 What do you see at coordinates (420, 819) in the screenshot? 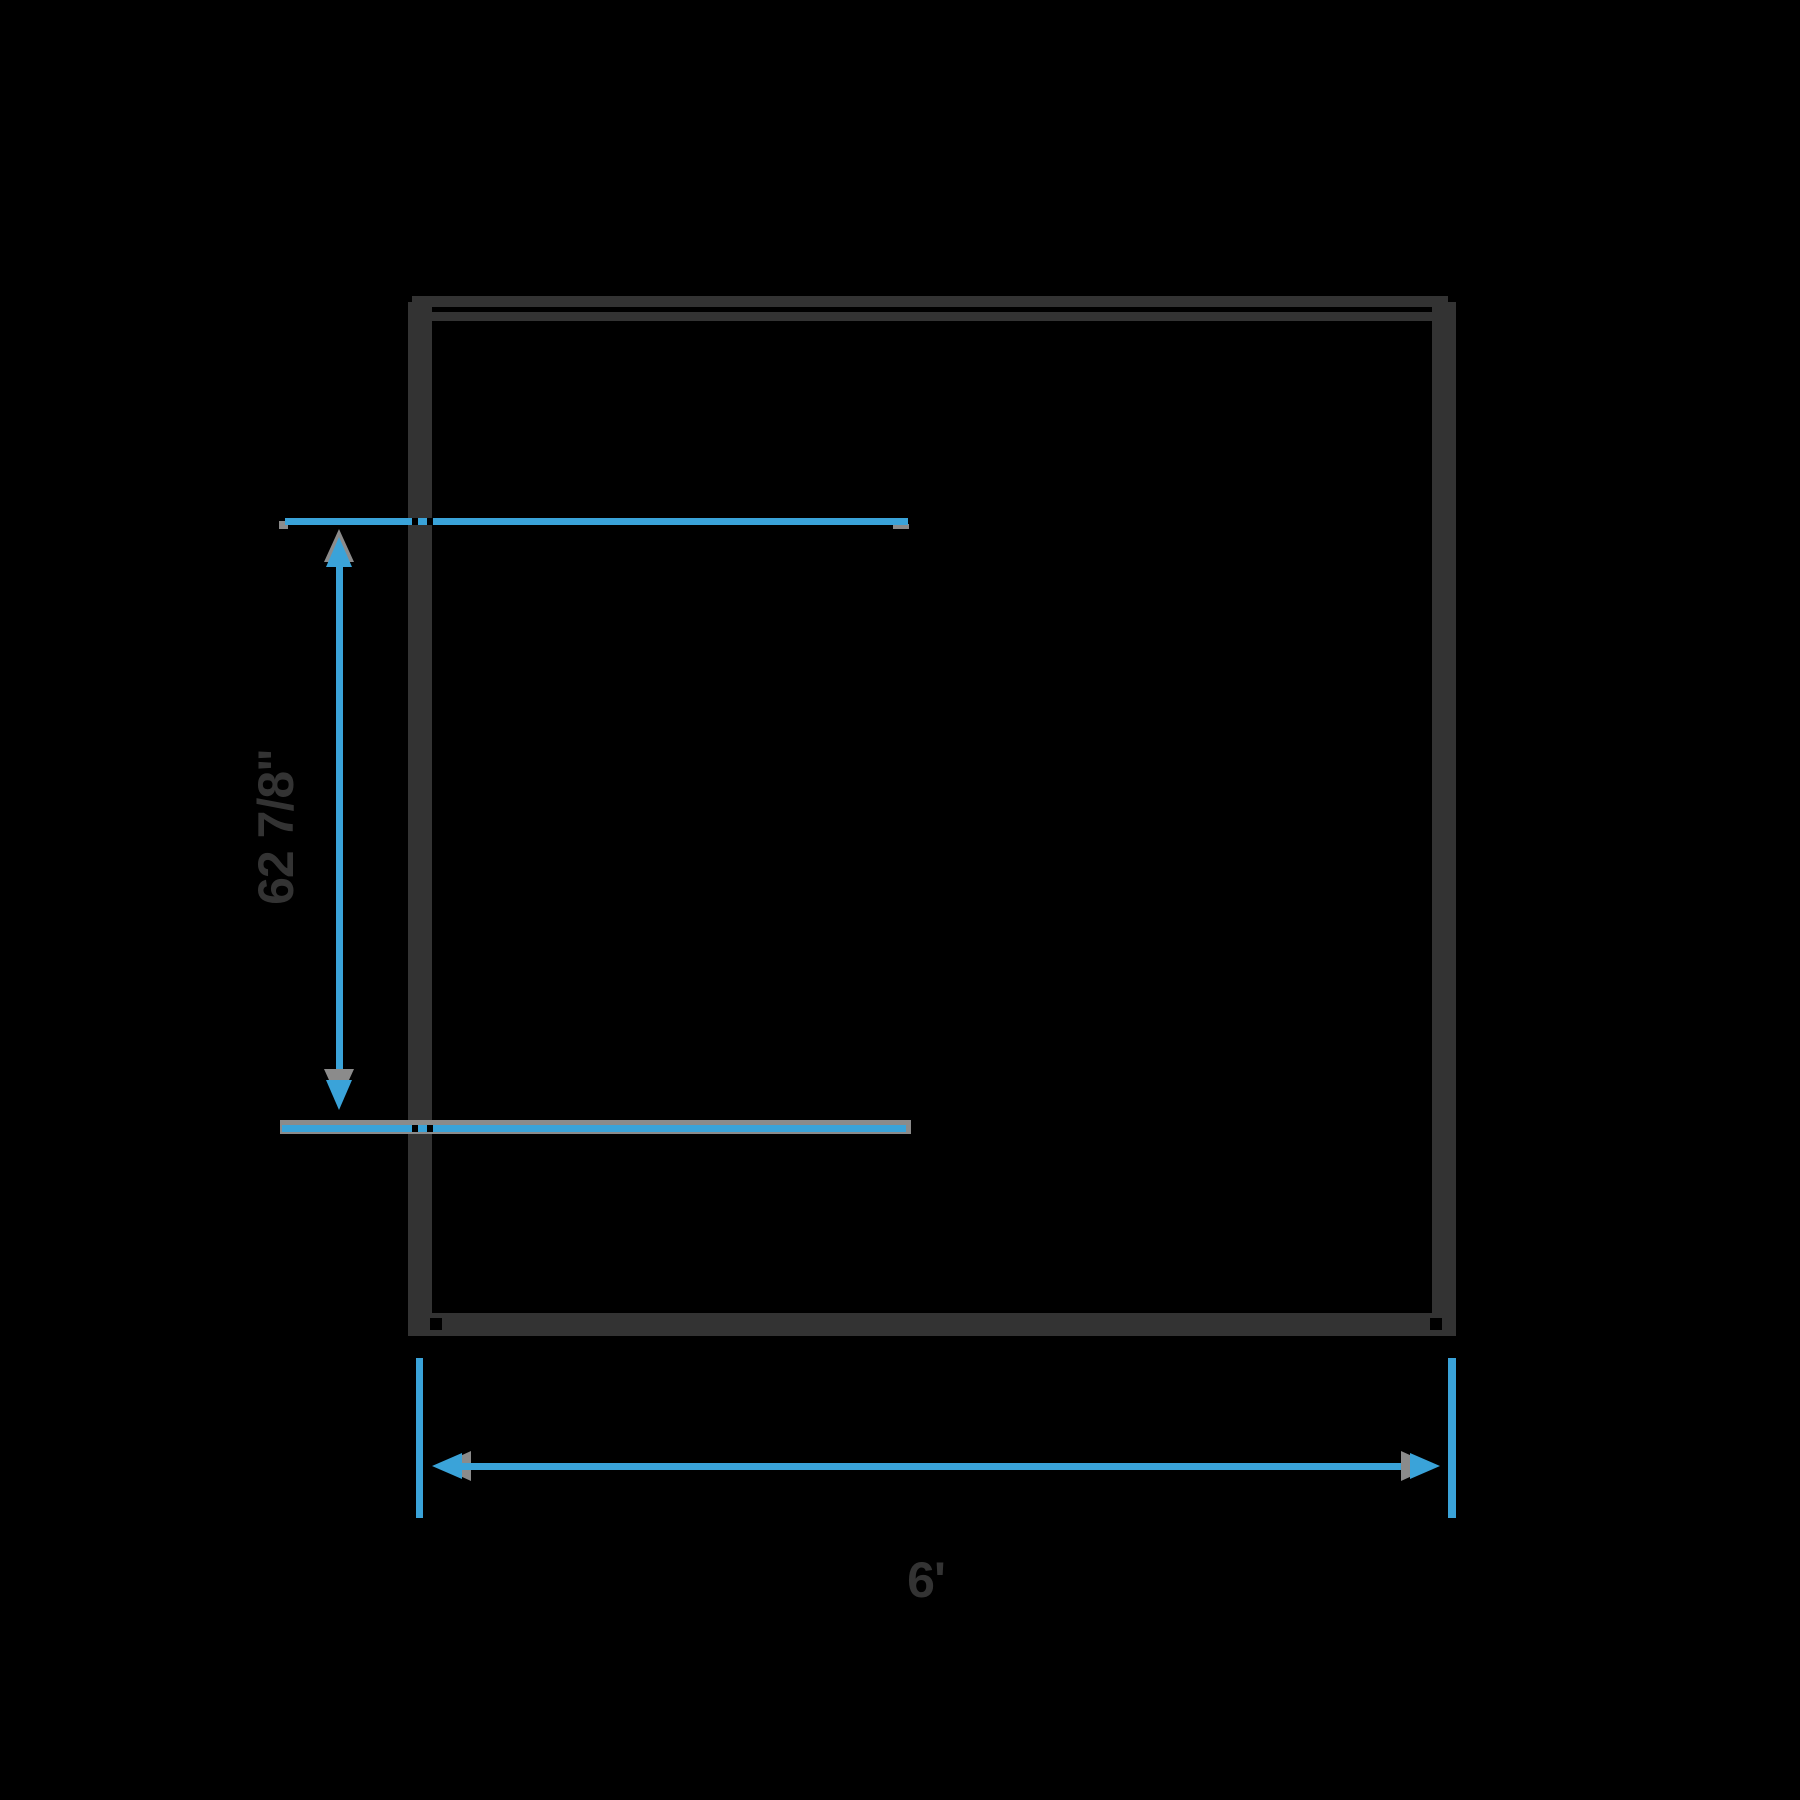
I see `frame-left-edge` at bounding box center [420, 819].